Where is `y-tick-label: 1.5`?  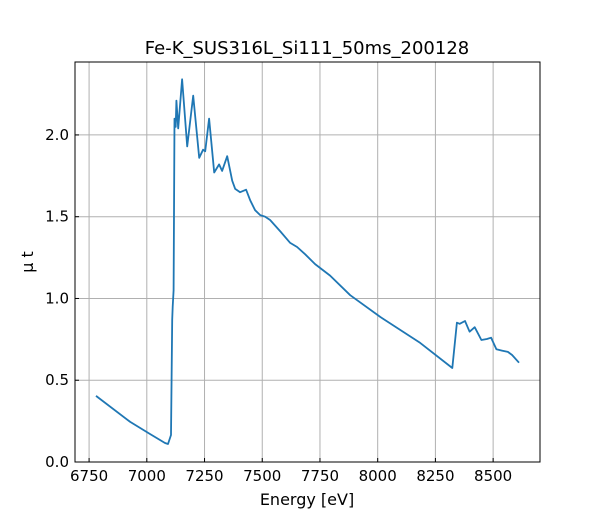 y-tick-label: 1.5 is located at coordinates (57, 217).